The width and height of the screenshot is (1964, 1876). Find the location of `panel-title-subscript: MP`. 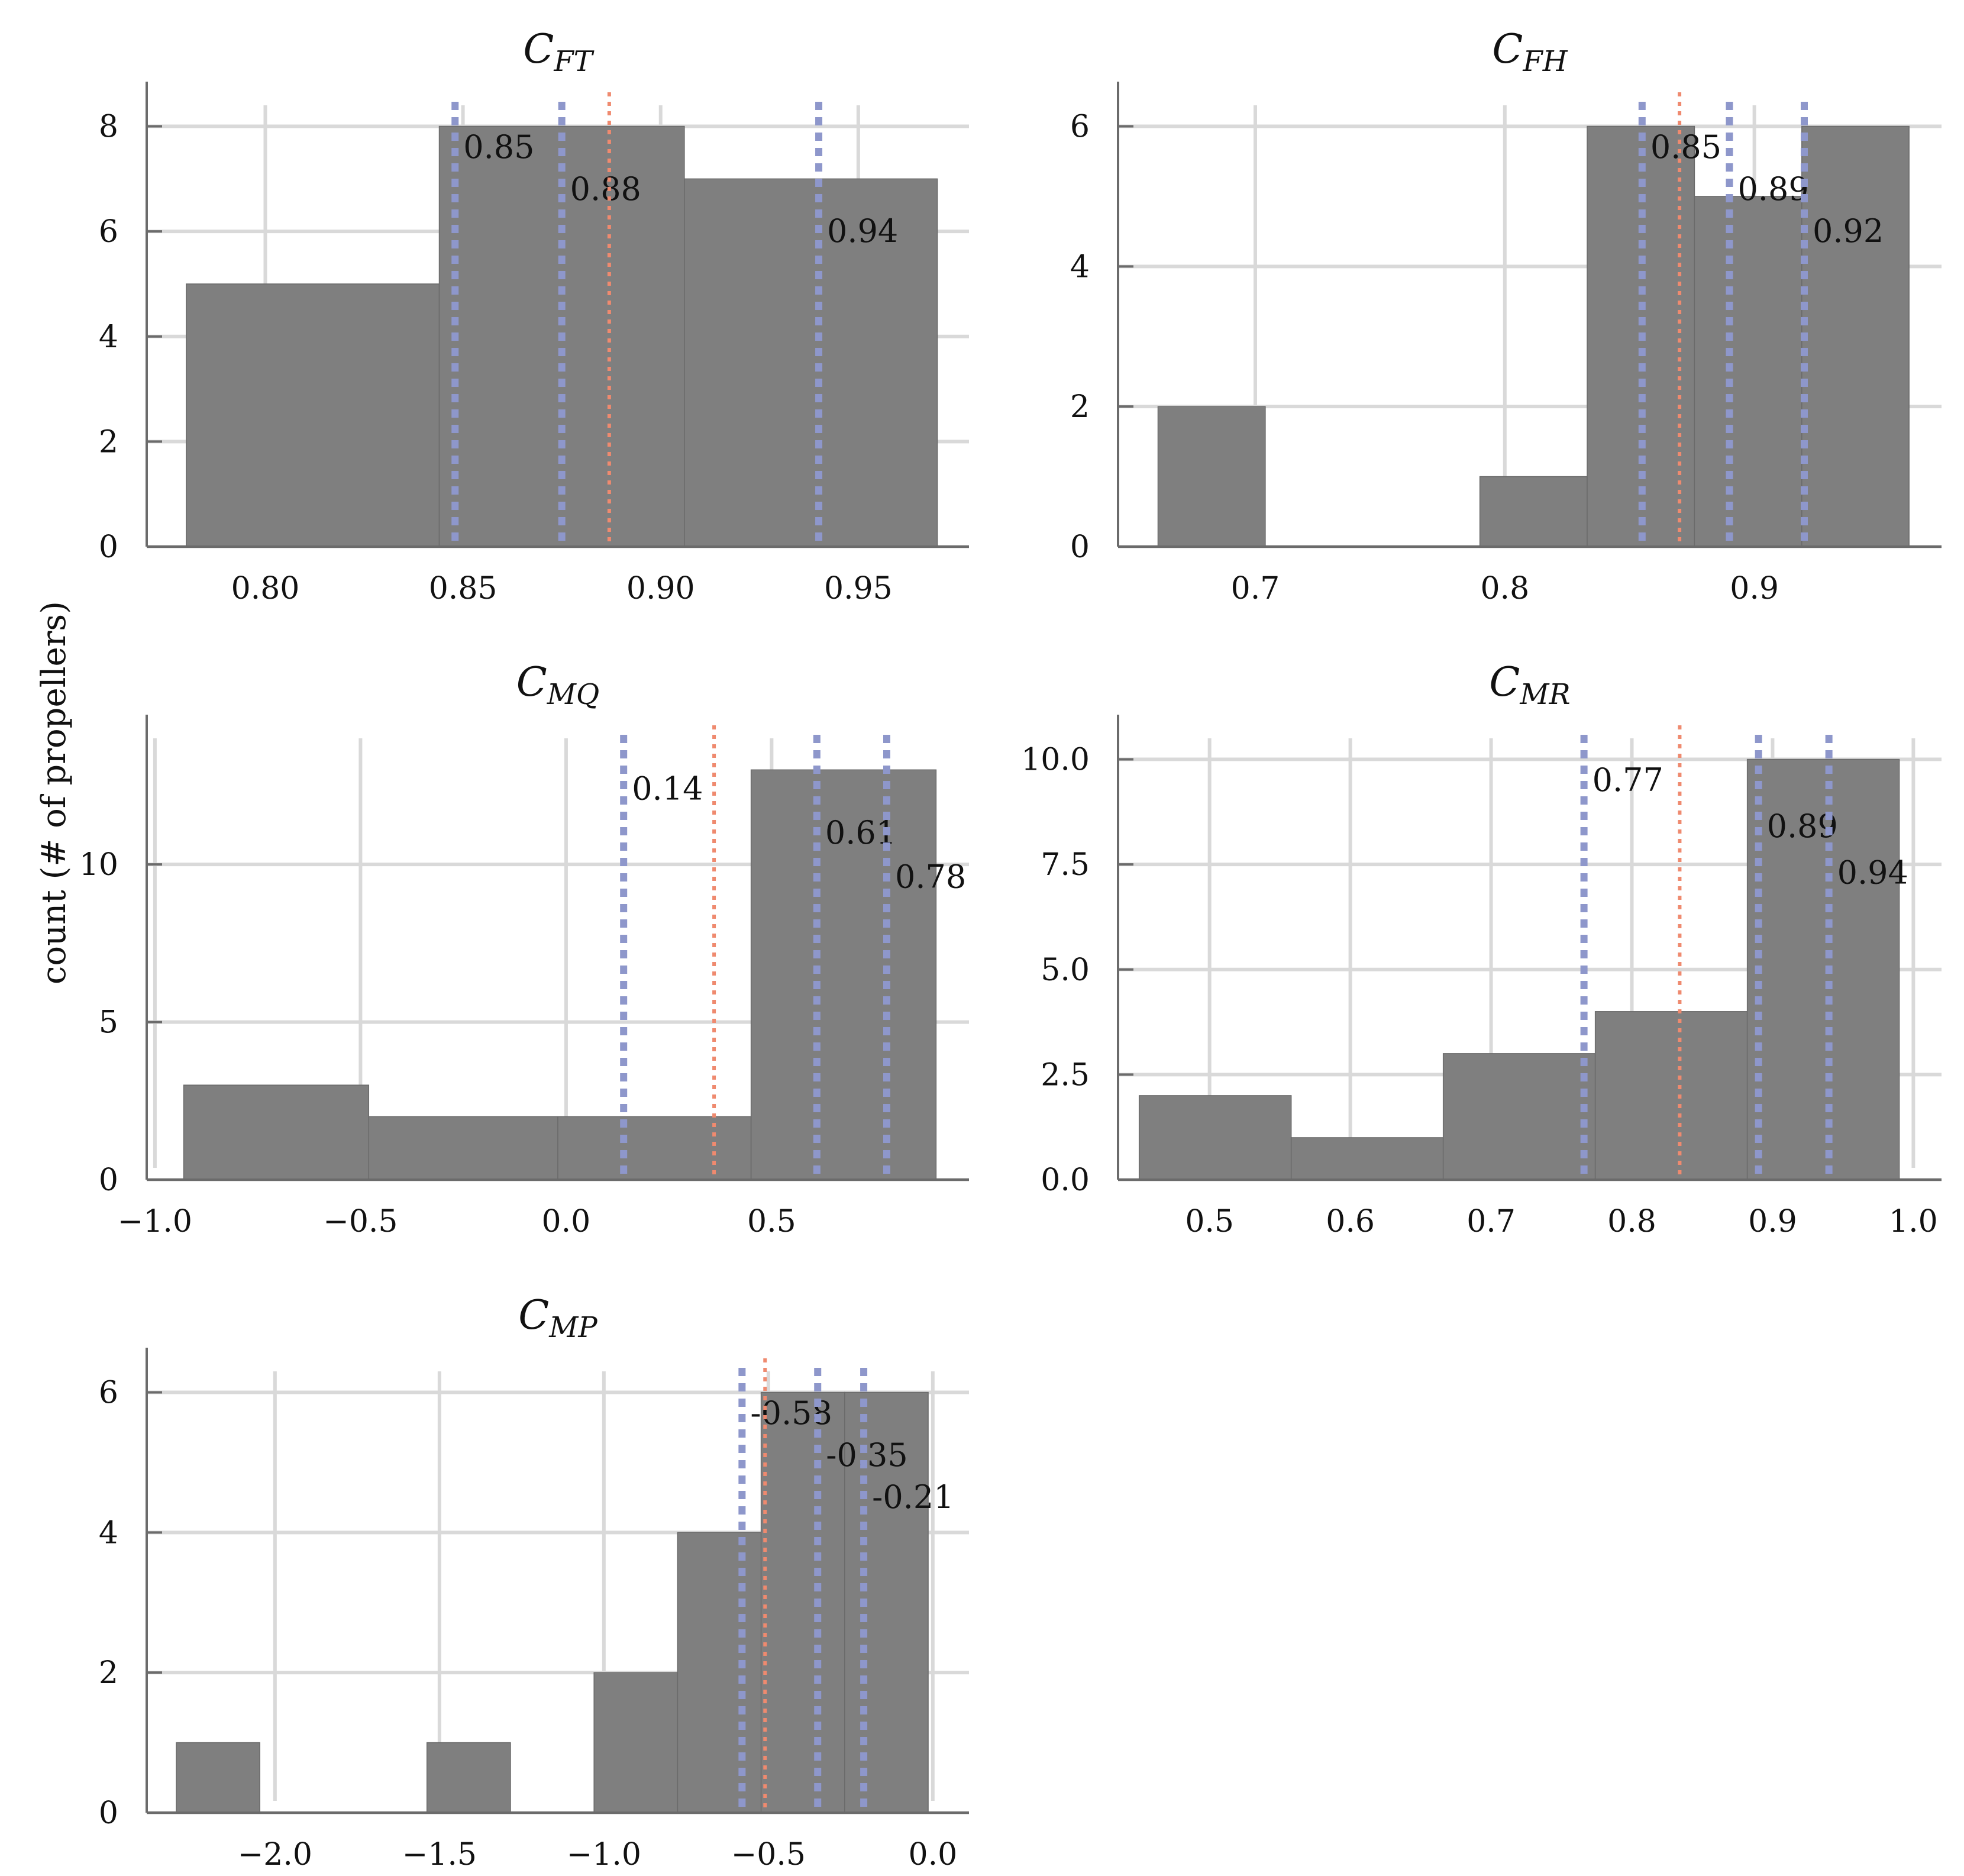

panel-title-subscript: MP is located at coordinates (572, 1327).